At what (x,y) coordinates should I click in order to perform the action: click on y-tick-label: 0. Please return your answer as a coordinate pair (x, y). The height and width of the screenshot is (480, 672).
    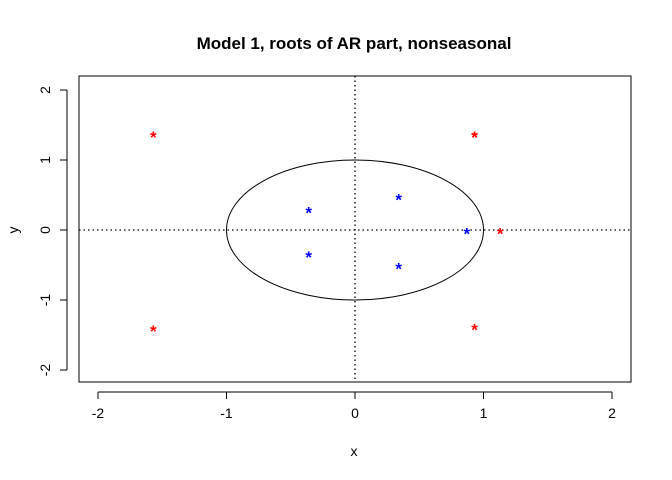
    Looking at the image, I should click on (45, 230).